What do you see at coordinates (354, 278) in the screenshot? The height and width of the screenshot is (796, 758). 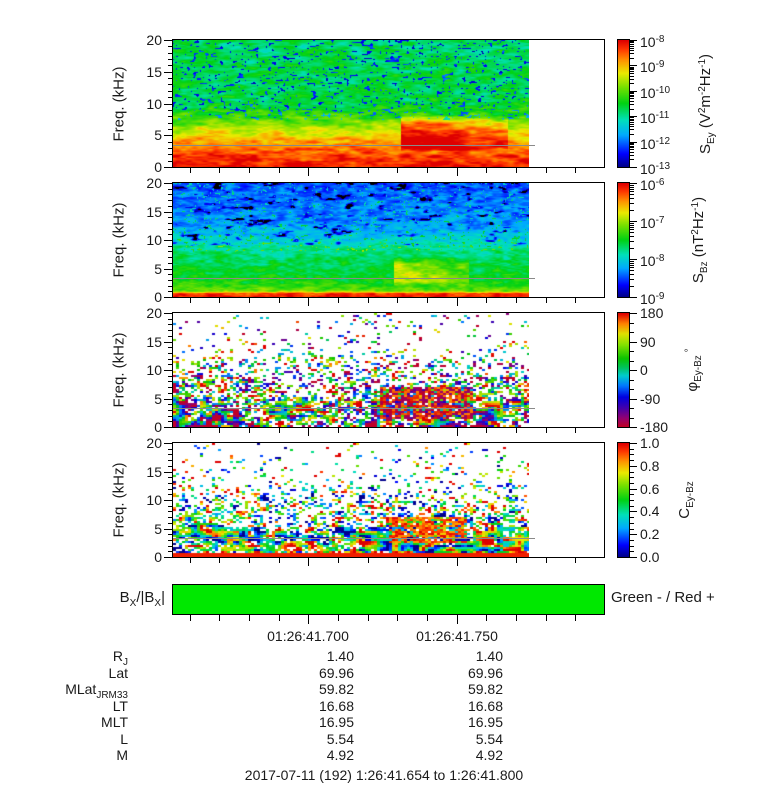 I see `marker-line-s_bz` at bounding box center [354, 278].